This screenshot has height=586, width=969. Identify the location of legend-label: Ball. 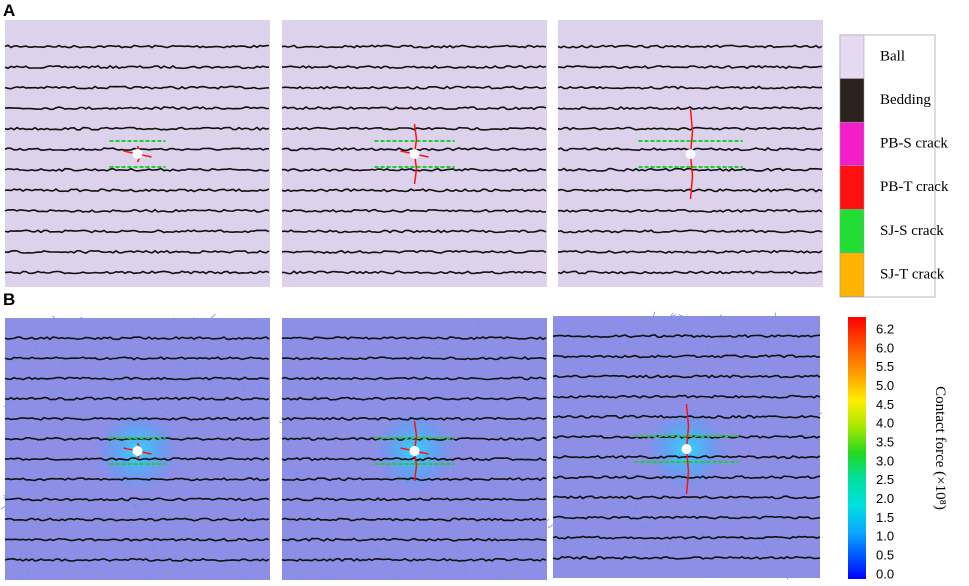
(892, 56).